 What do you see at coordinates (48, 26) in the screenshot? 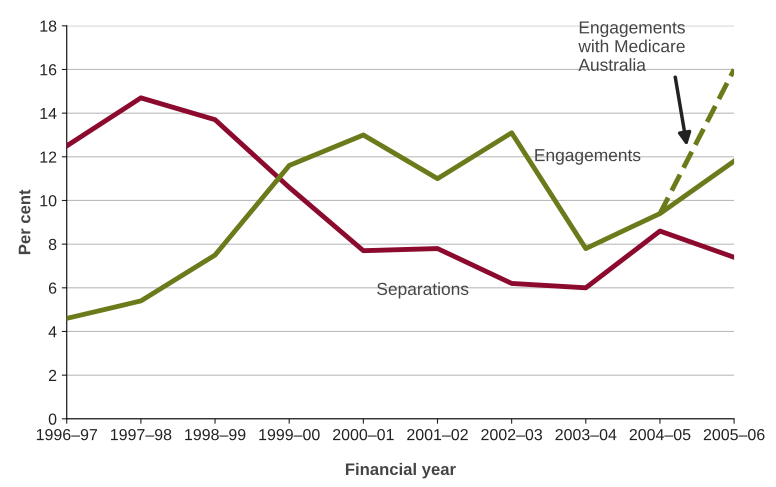
I see `y-tick-label: 18` at bounding box center [48, 26].